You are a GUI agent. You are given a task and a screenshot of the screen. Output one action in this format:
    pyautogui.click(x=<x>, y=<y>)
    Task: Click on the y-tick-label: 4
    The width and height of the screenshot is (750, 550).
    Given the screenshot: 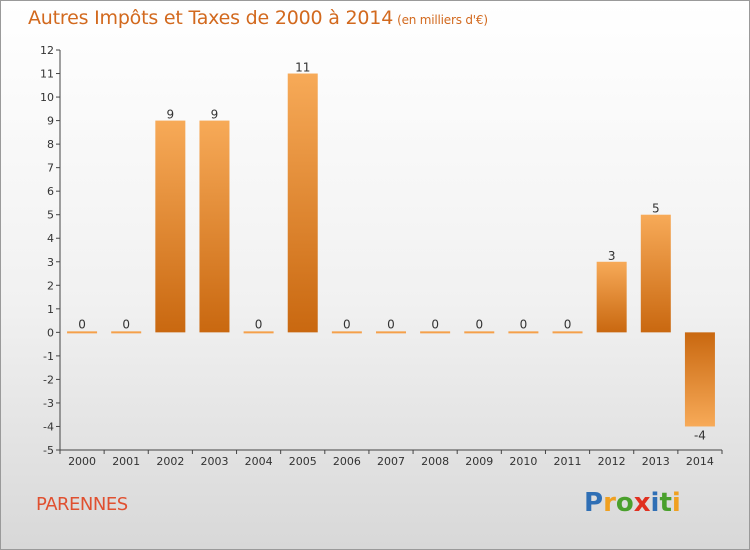 What is the action you would take?
    pyautogui.click(x=50, y=238)
    